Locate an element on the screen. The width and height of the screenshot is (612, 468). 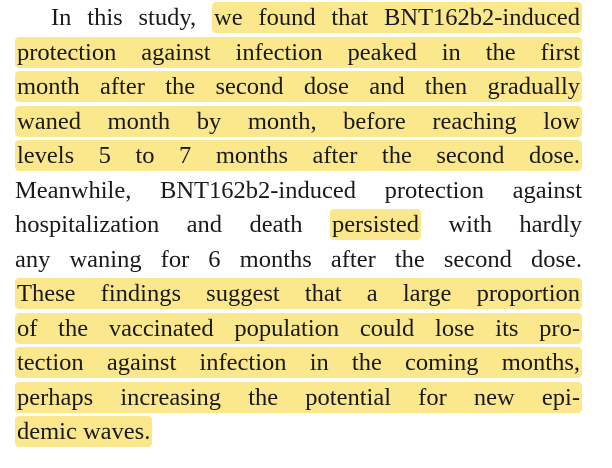
highlighted-text: persisted is located at coordinates (375, 224).